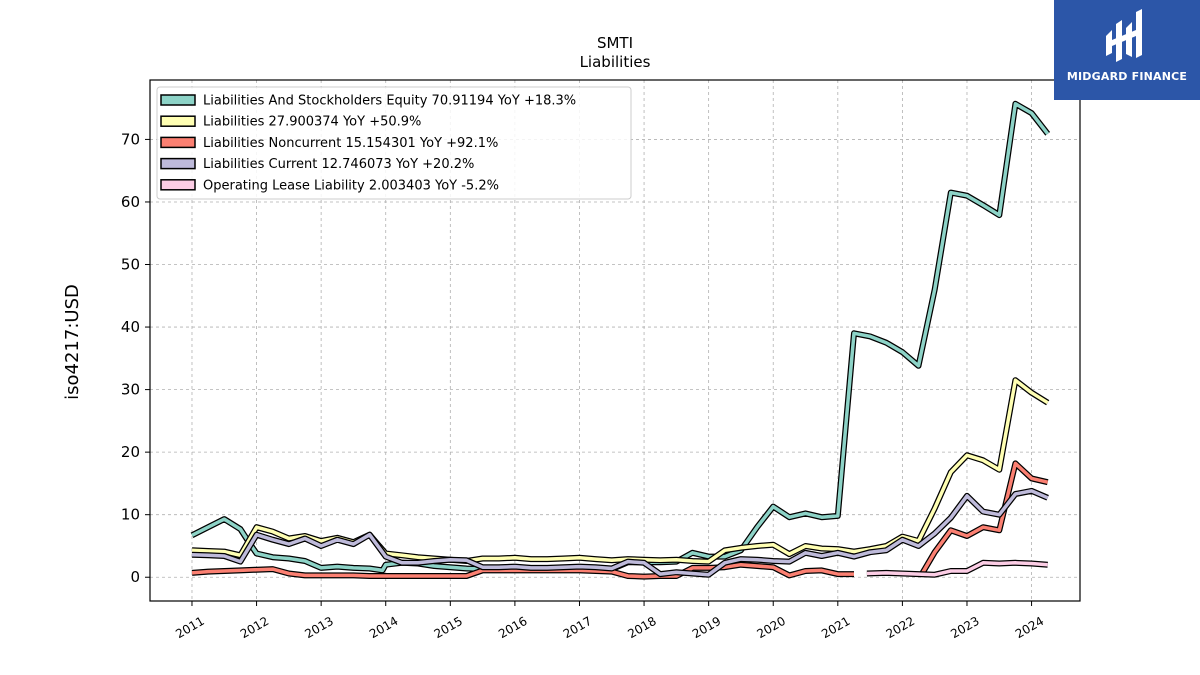 This screenshot has width=1200, height=675. What do you see at coordinates (964, 627) in the screenshot?
I see `x-tick-label: 2023` at bounding box center [964, 627].